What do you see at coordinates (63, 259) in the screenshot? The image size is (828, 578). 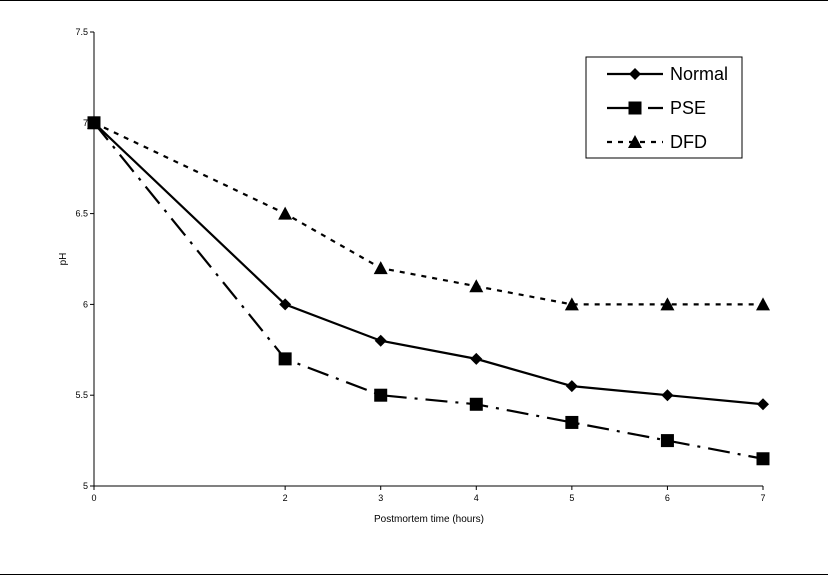 I see `y-axis-label: pH` at bounding box center [63, 259].